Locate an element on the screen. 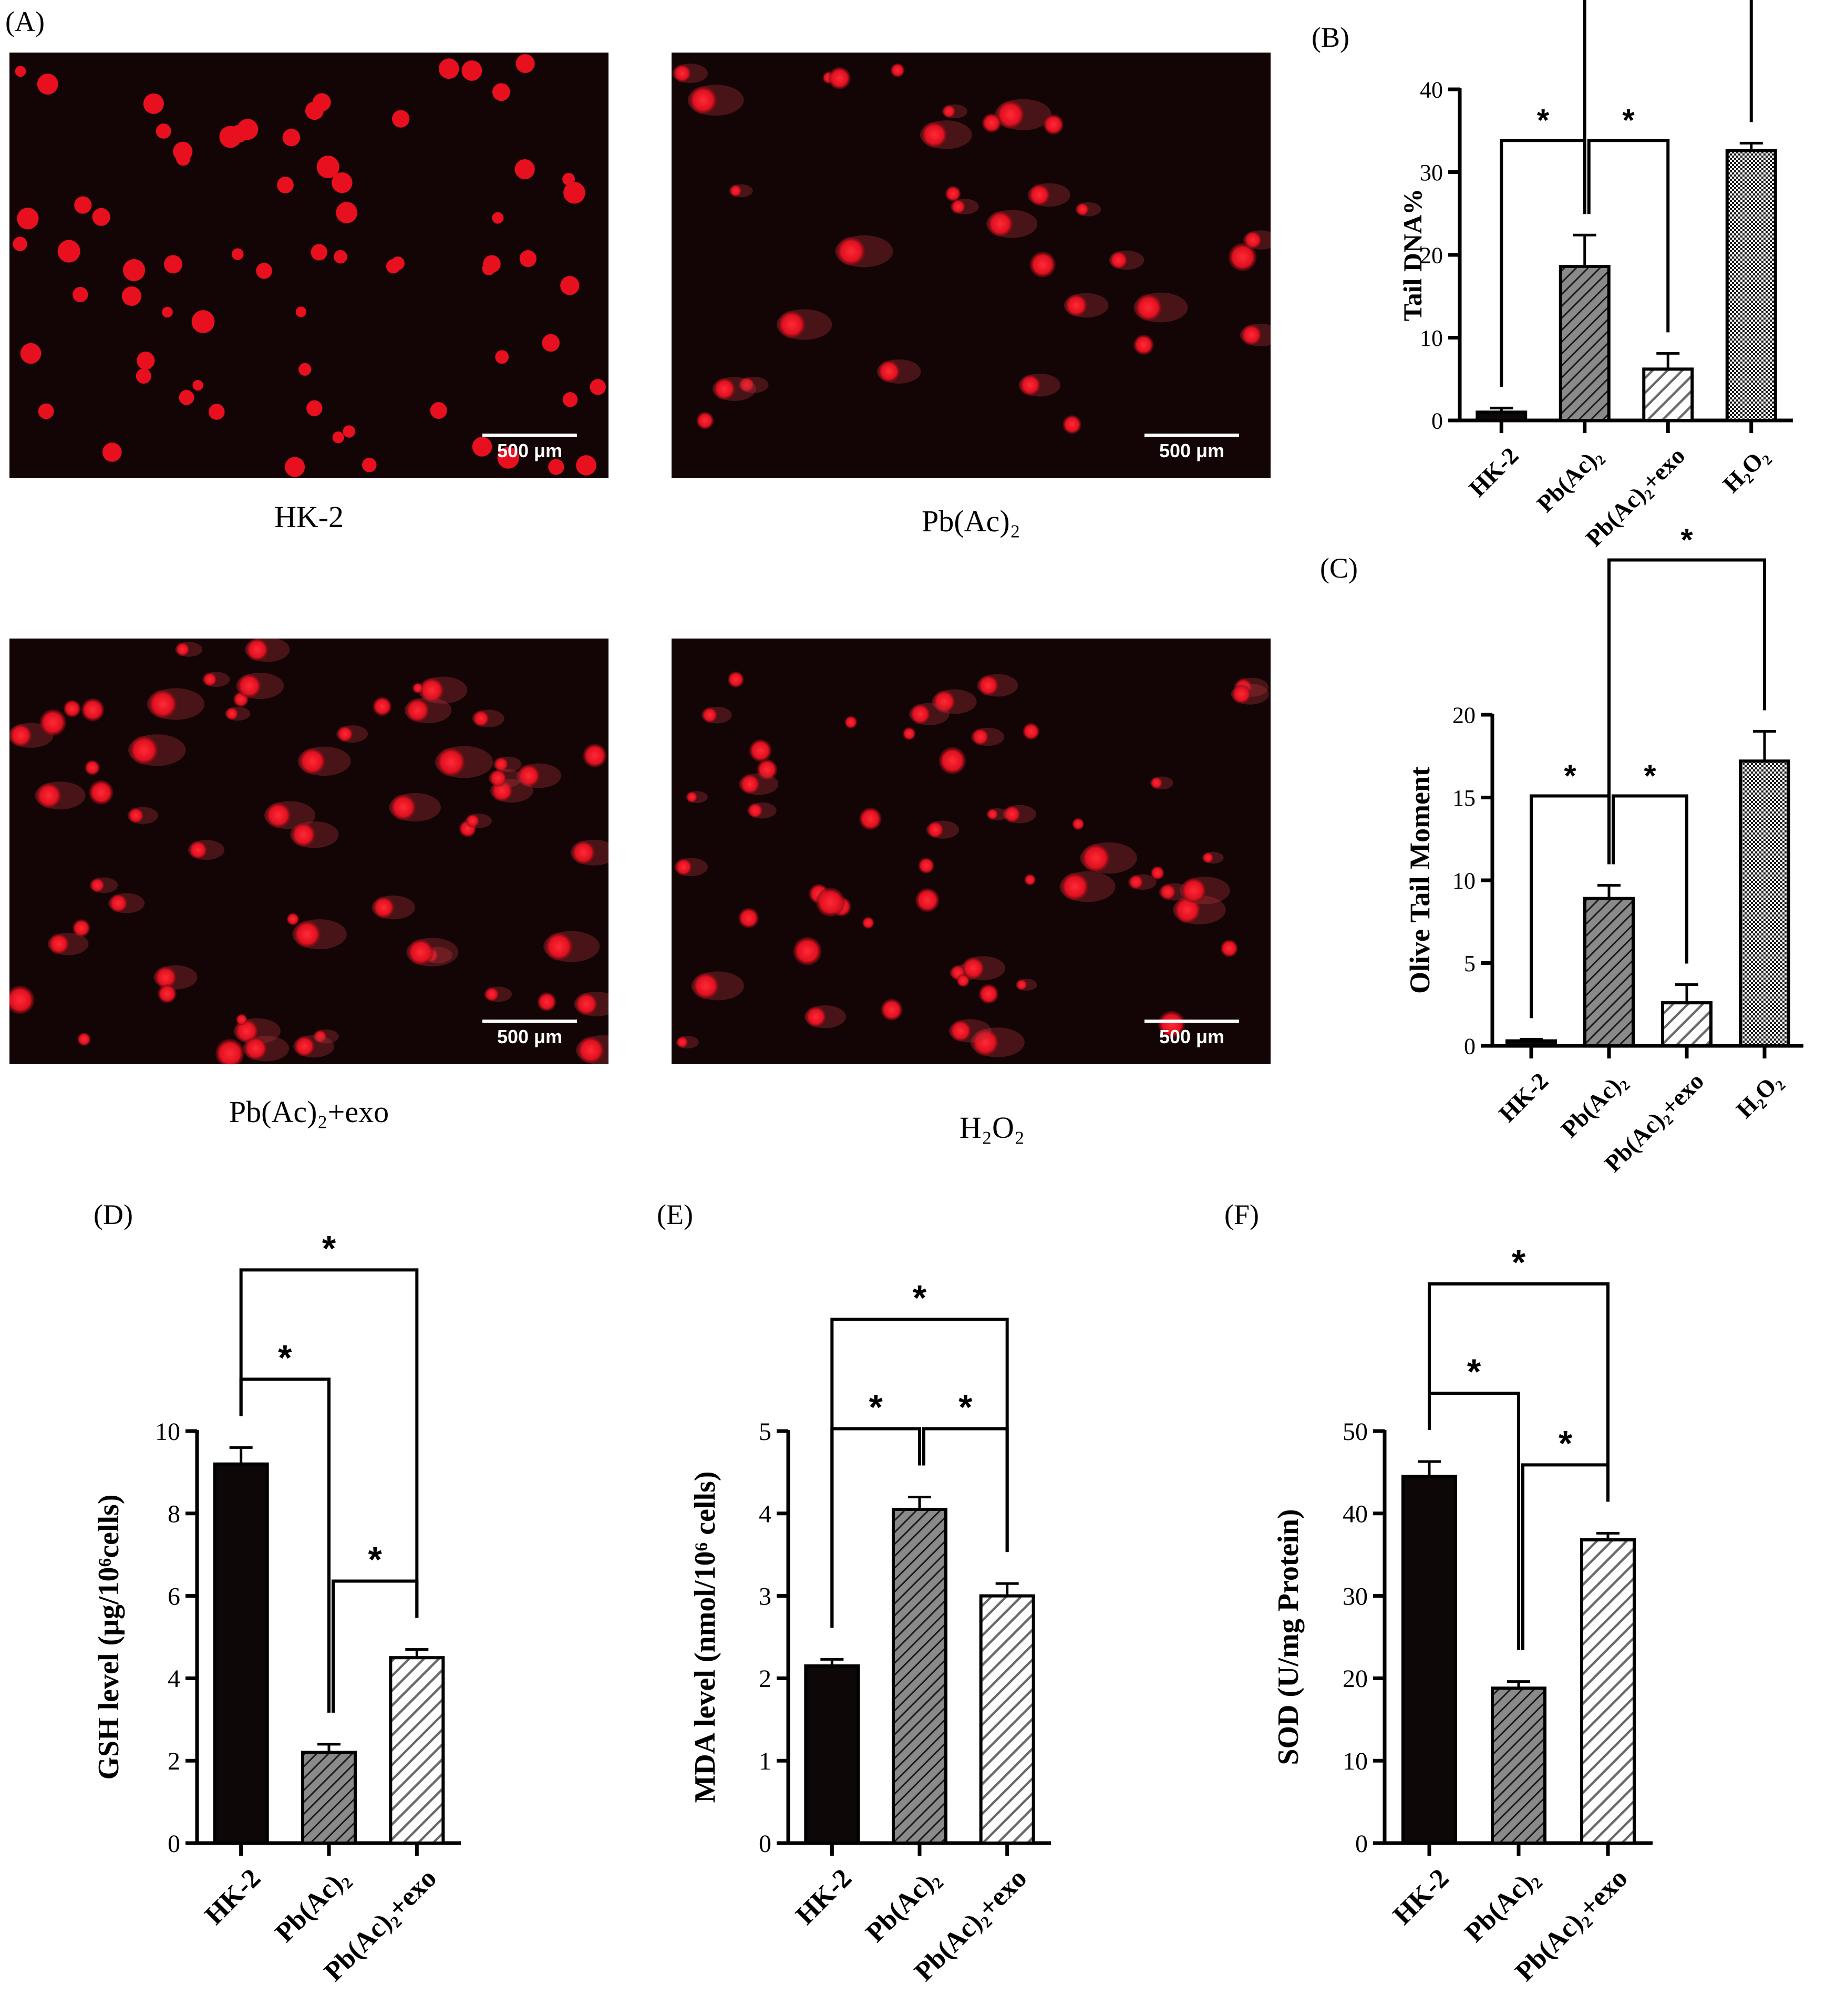 The height and width of the screenshot is (2016, 1836). panel-label-e: (E) is located at coordinates (675, 1214).